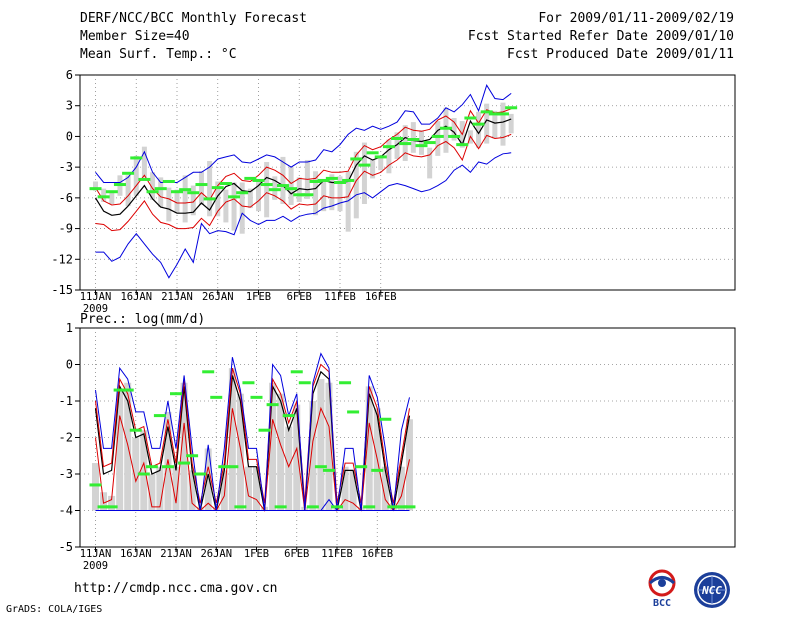 This screenshot has height=618, width=800. What do you see at coordinates (176, 554) in the screenshot?
I see `precip-xtick-label: 21JAN` at bounding box center [176, 554].